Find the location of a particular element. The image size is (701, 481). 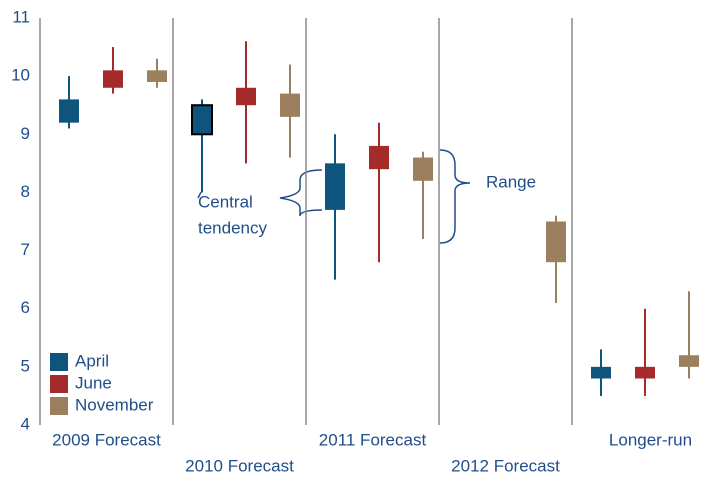

y-tick-label: 5 is located at coordinates (25, 365).